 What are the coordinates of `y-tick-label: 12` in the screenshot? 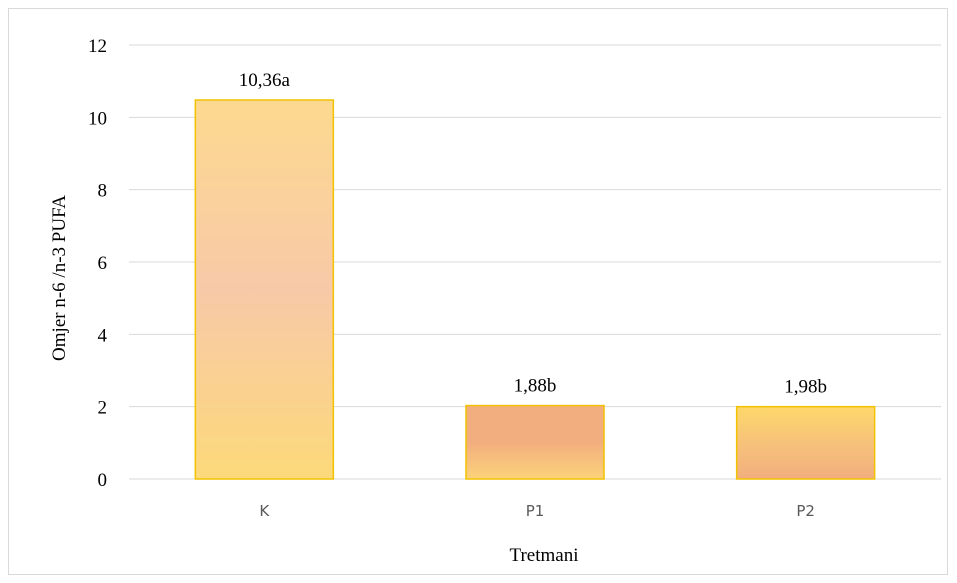 It's located at (97, 46).